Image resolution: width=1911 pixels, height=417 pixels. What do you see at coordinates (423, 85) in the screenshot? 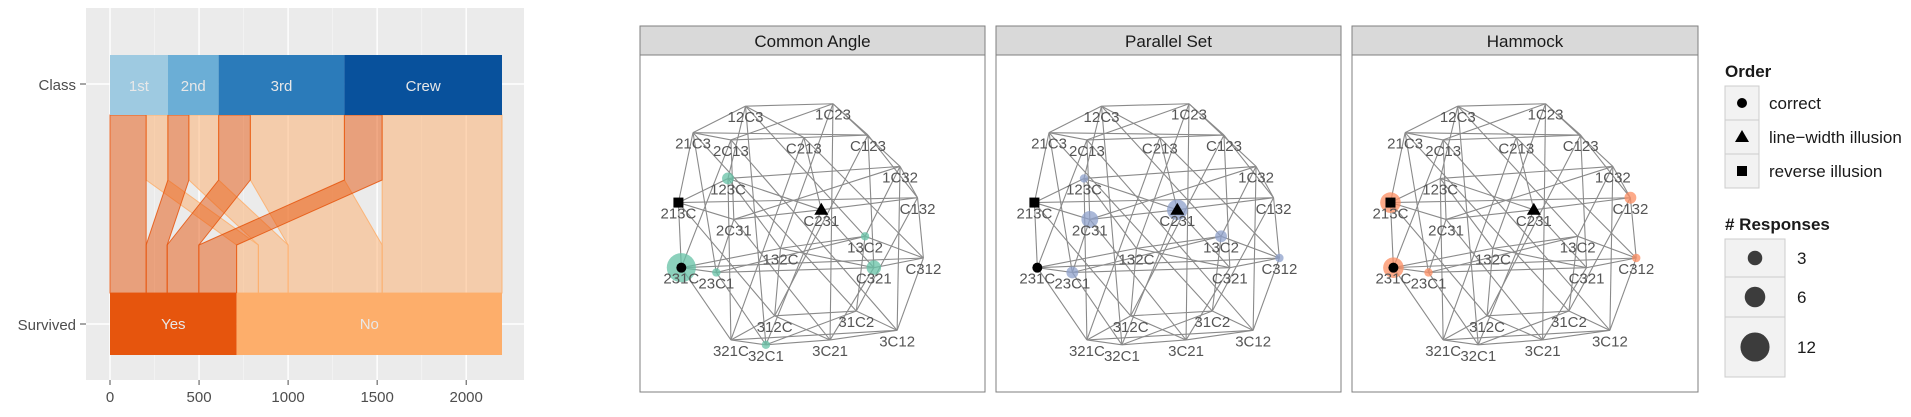
I see `class-bar` at bounding box center [423, 85].